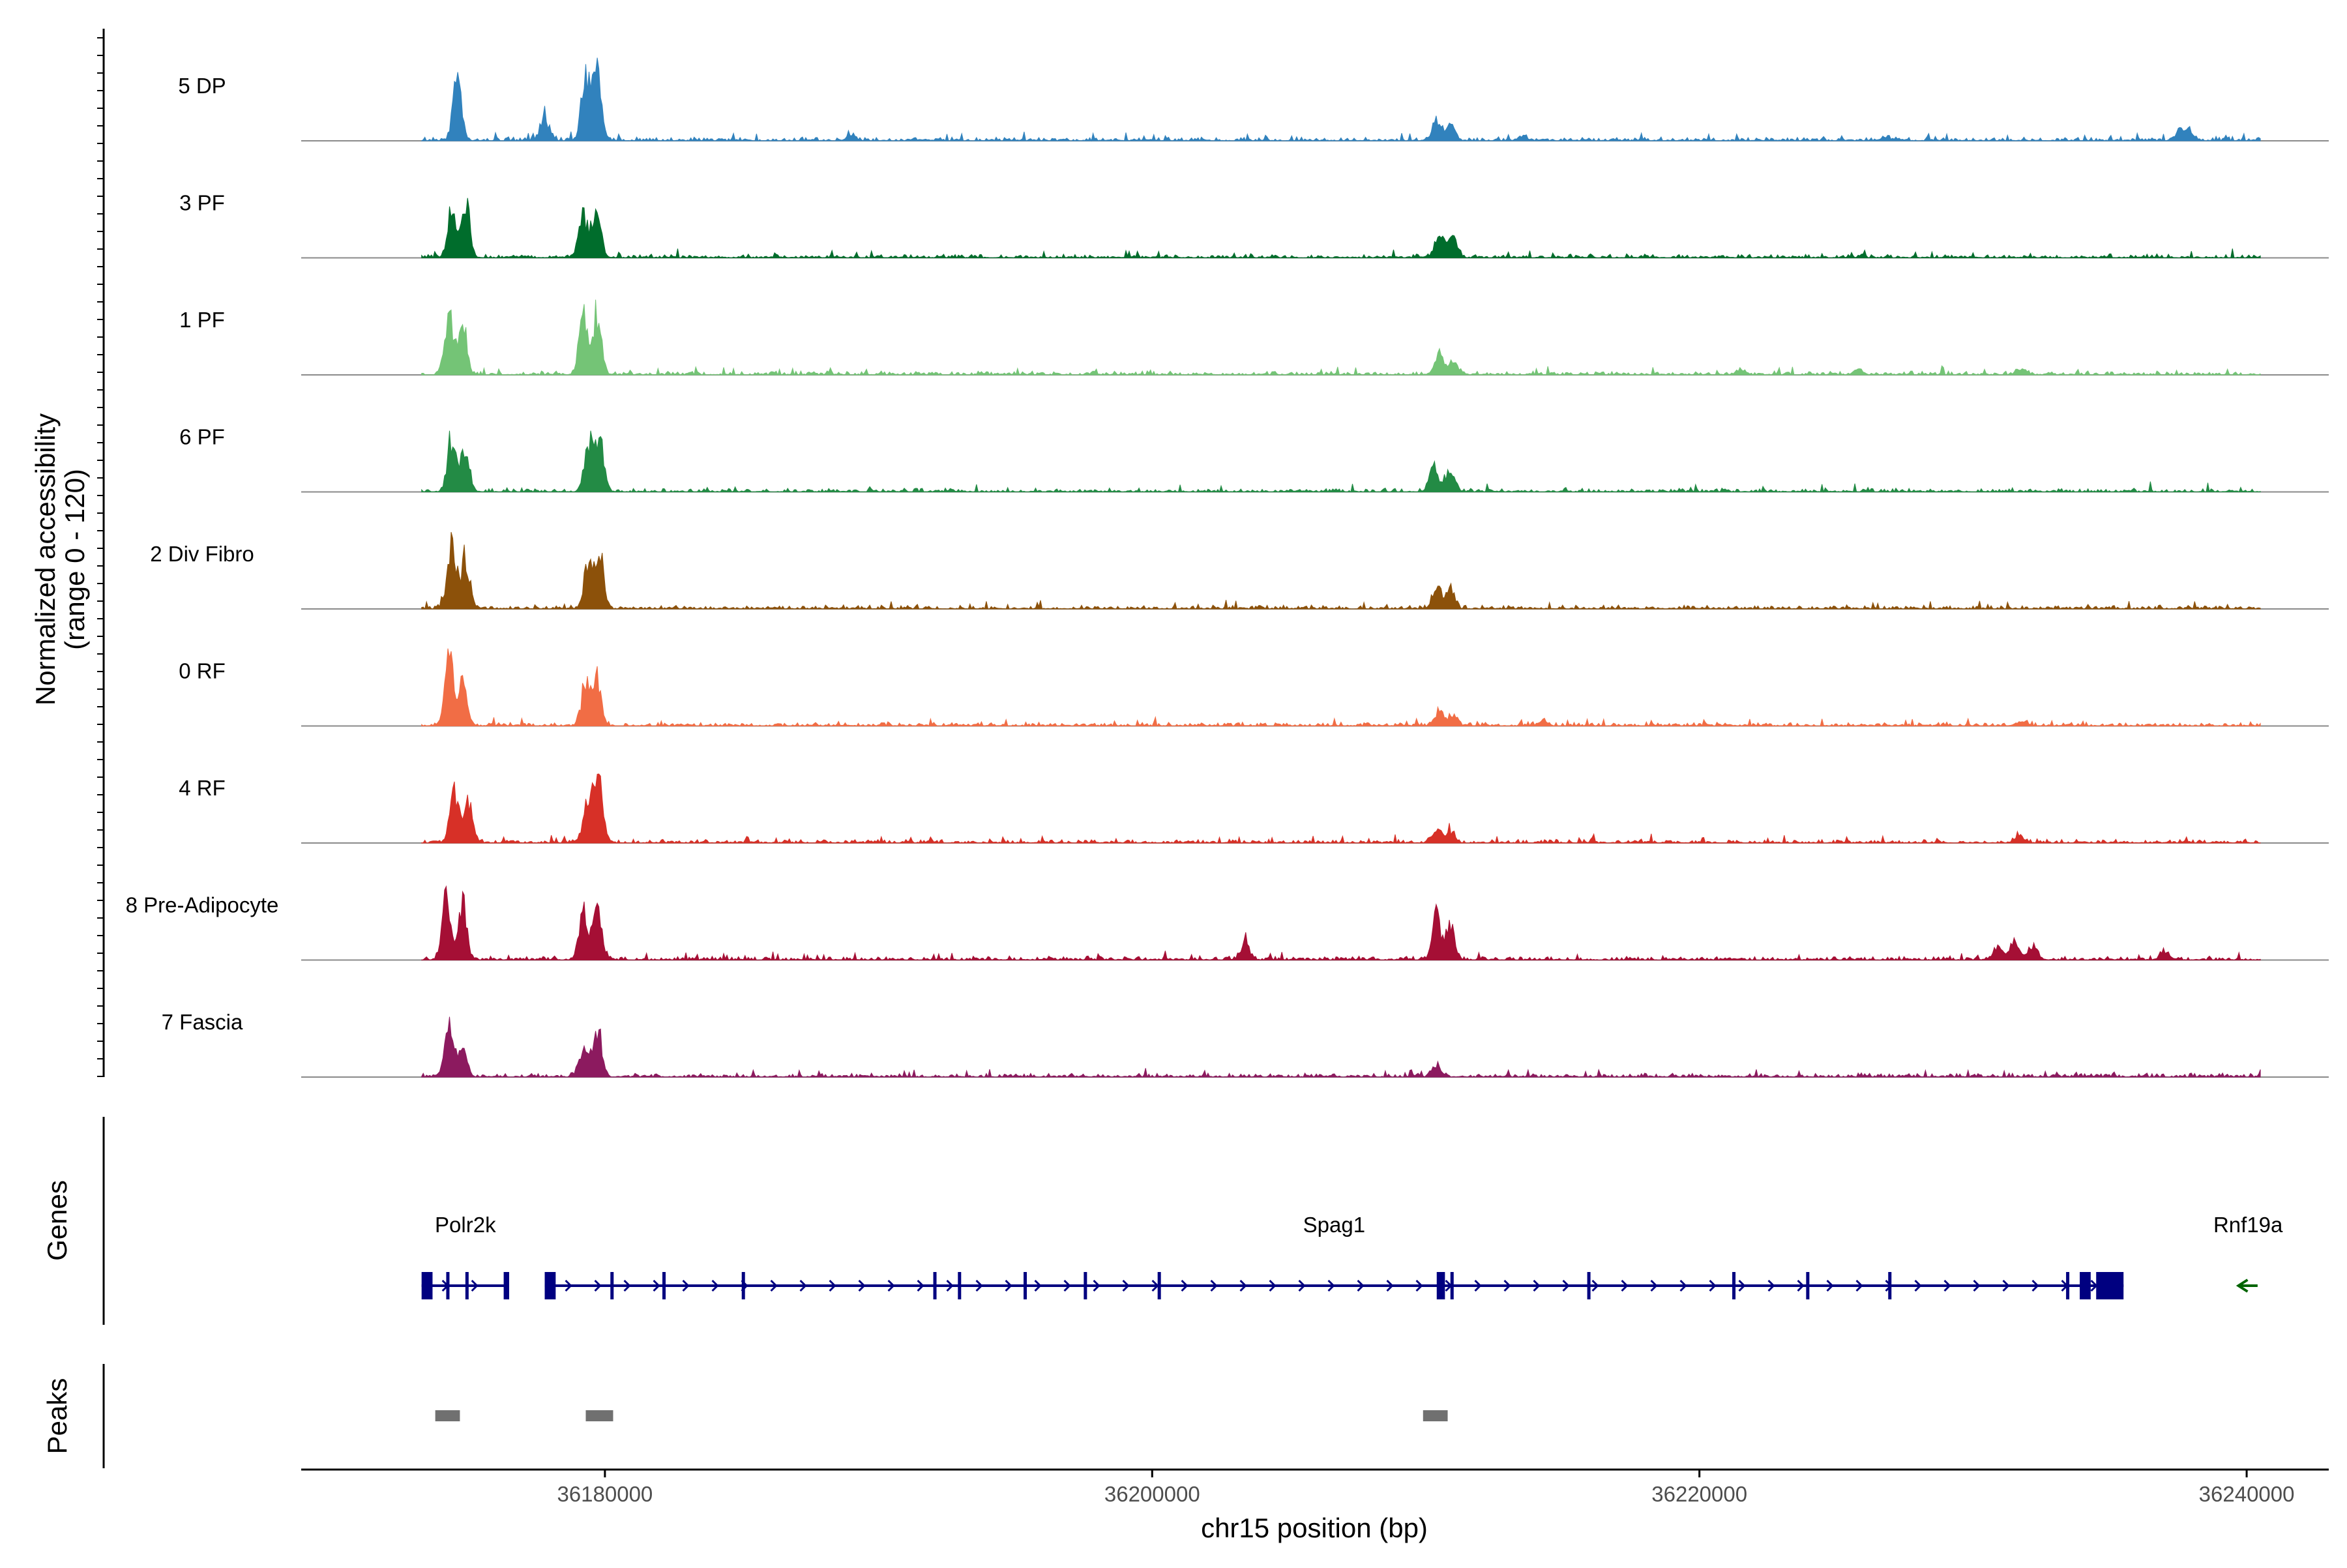 The width and height of the screenshot is (2347, 1568). I want to click on coverage-track: 4 RF, so click(1254, 808).